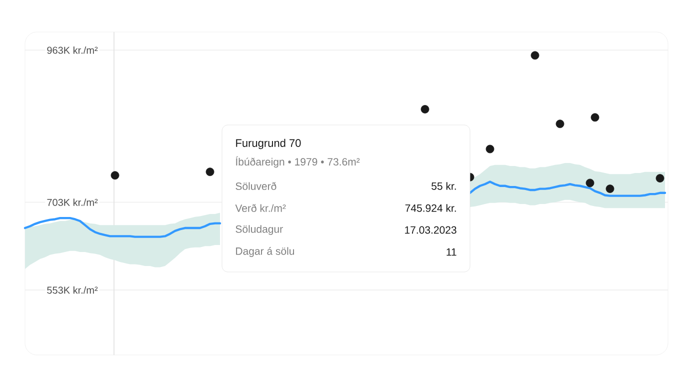 The height and width of the screenshot is (387, 694). Describe the element at coordinates (256, 186) in the screenshot. I see `annotation: Söluverð` at that location.